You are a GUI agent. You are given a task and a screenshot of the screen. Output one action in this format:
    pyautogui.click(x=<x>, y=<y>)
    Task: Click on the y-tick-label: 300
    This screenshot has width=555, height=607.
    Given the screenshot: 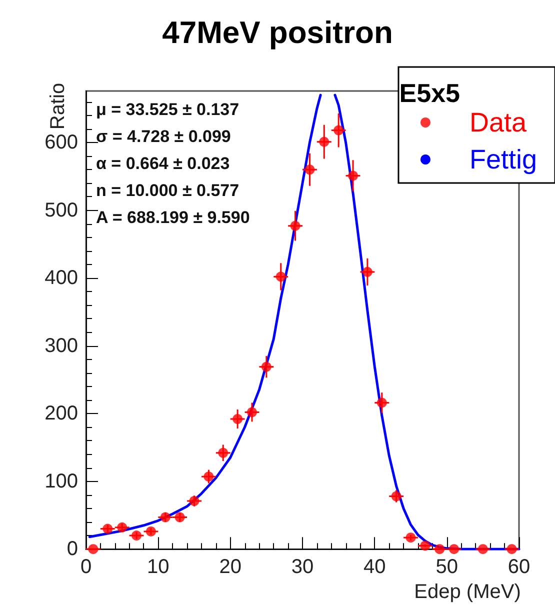 What is the action you would take?
    pyautogui.click(x=61, y=345)
    